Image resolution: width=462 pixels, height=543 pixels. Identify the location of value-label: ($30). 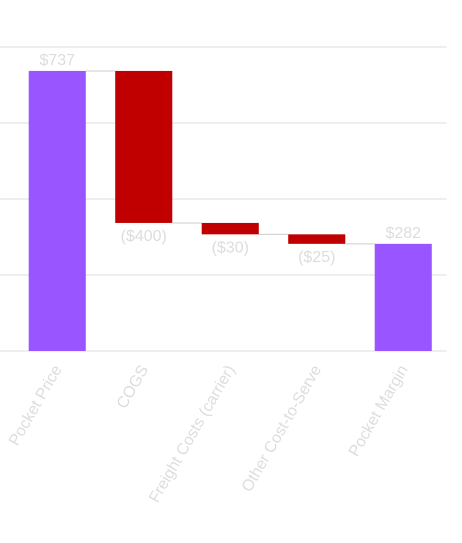
(230, 247).